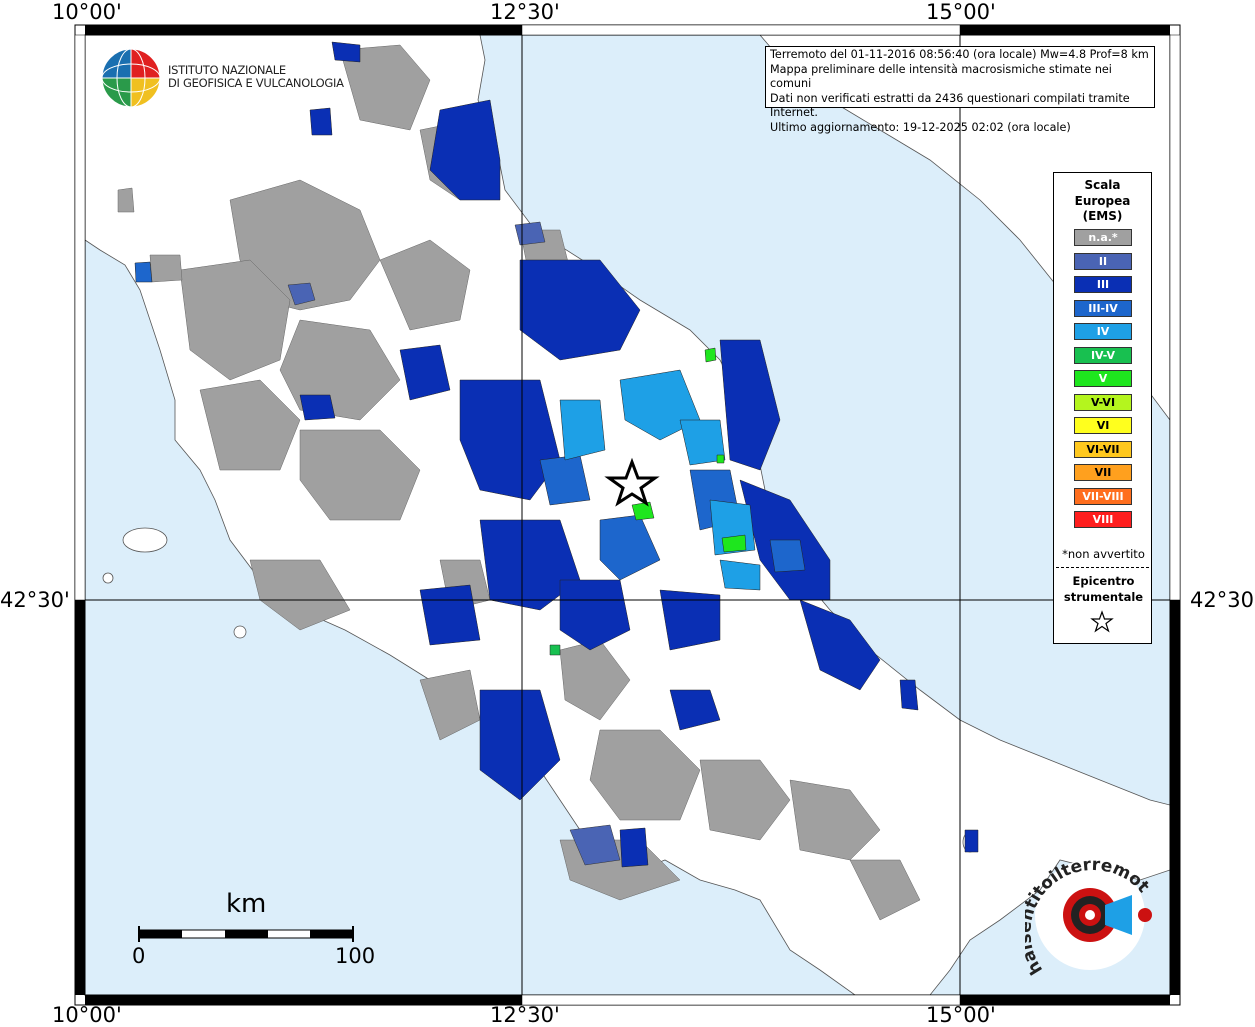  What do you see at coordinates (525, 12) in the screenshot?
I see `lon-label-mid-top: 12°30'` at bounding box center [525, 12].